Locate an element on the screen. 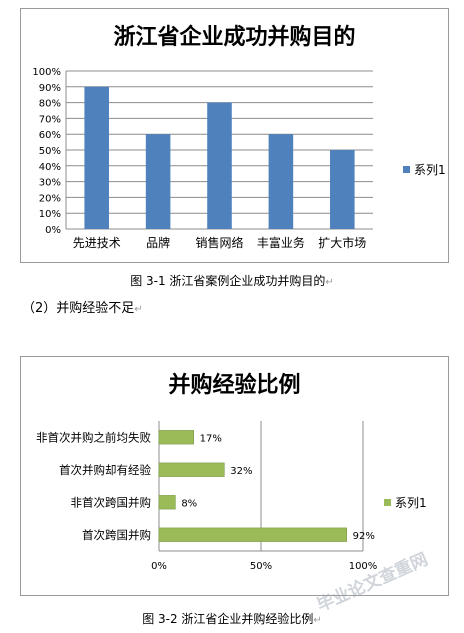 Image resolution: width=464 pixels, height=633 pixels. x-tick-label: 丰富业务 is located at coordinates (281, 242).